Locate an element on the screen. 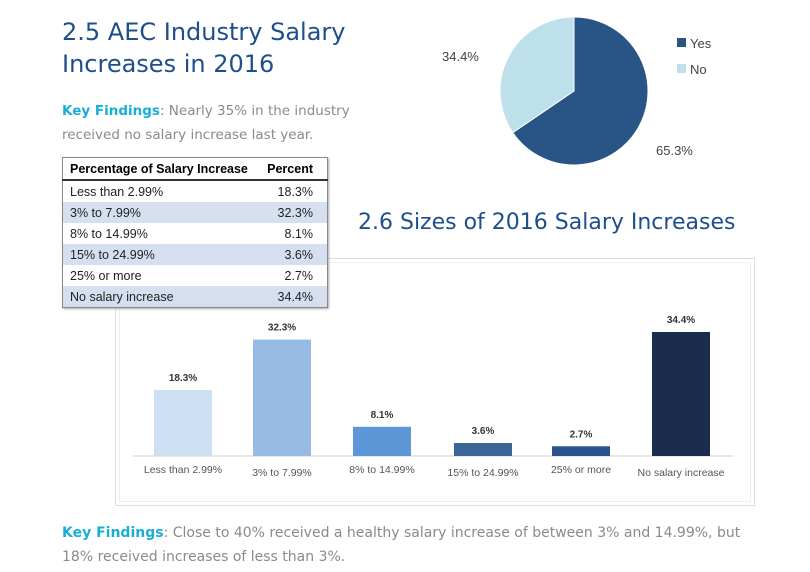 The image size is (810, 572). bar-data-label: 32.3% is located at coordinates (282, 328).